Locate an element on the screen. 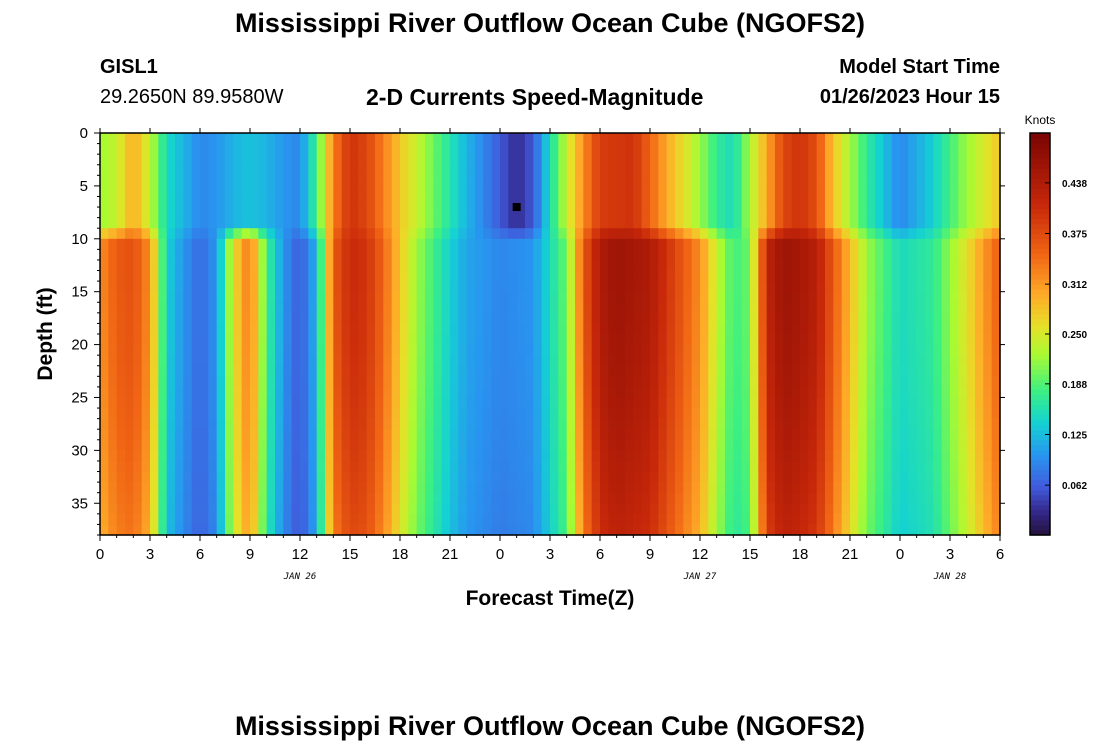 Image resolution: width=1100 pixels, height=750 pixels. station-id: GISL1 is located at coordinates (129, 67).